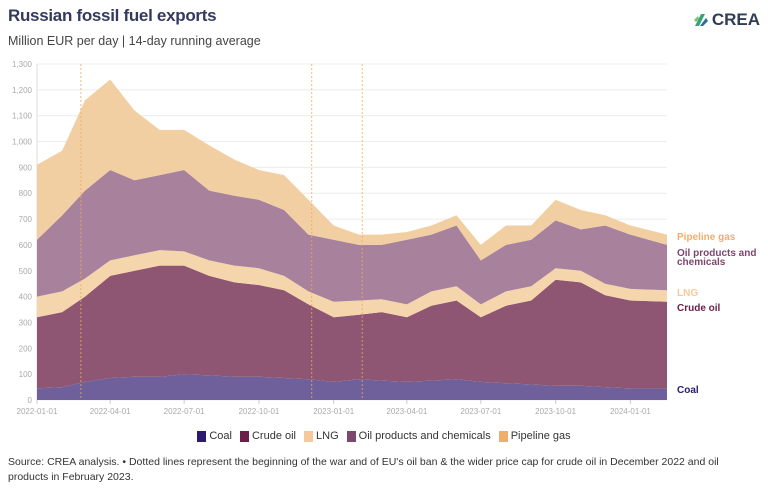 The image size is (768, 489). I want to click on end-label-crude-oil: Crude oil, so click(699, 308).